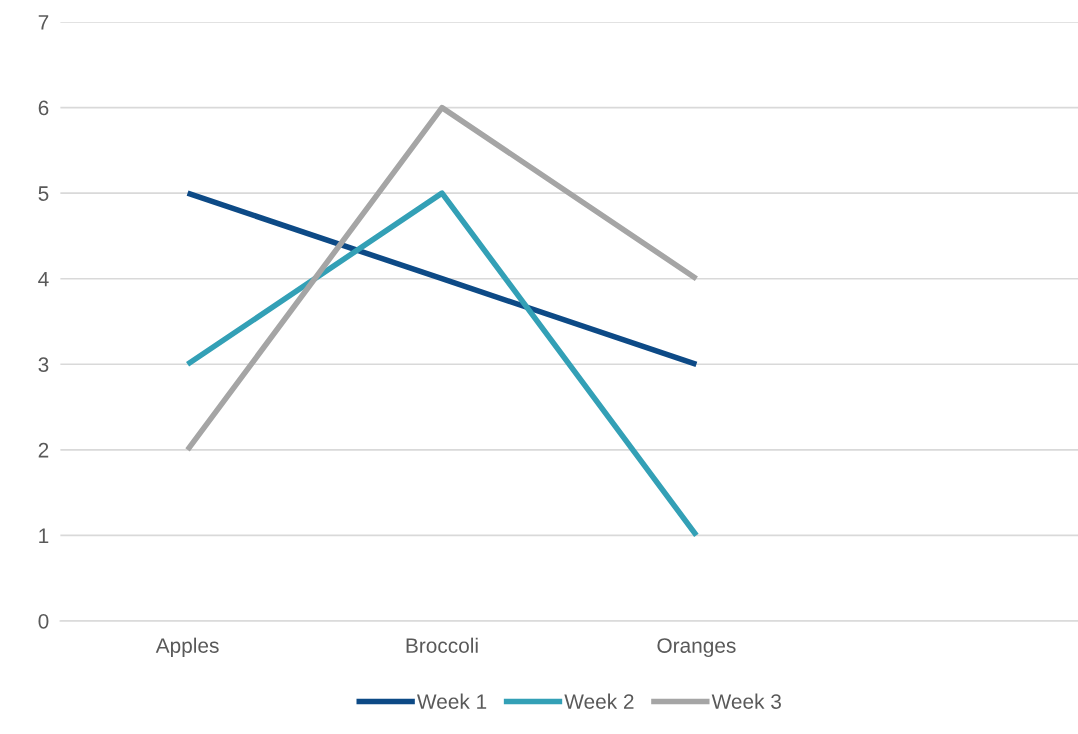  Describe the element at coordinates (44, 535) in the screenshot. I see `y-tick-label: 1` at that location.